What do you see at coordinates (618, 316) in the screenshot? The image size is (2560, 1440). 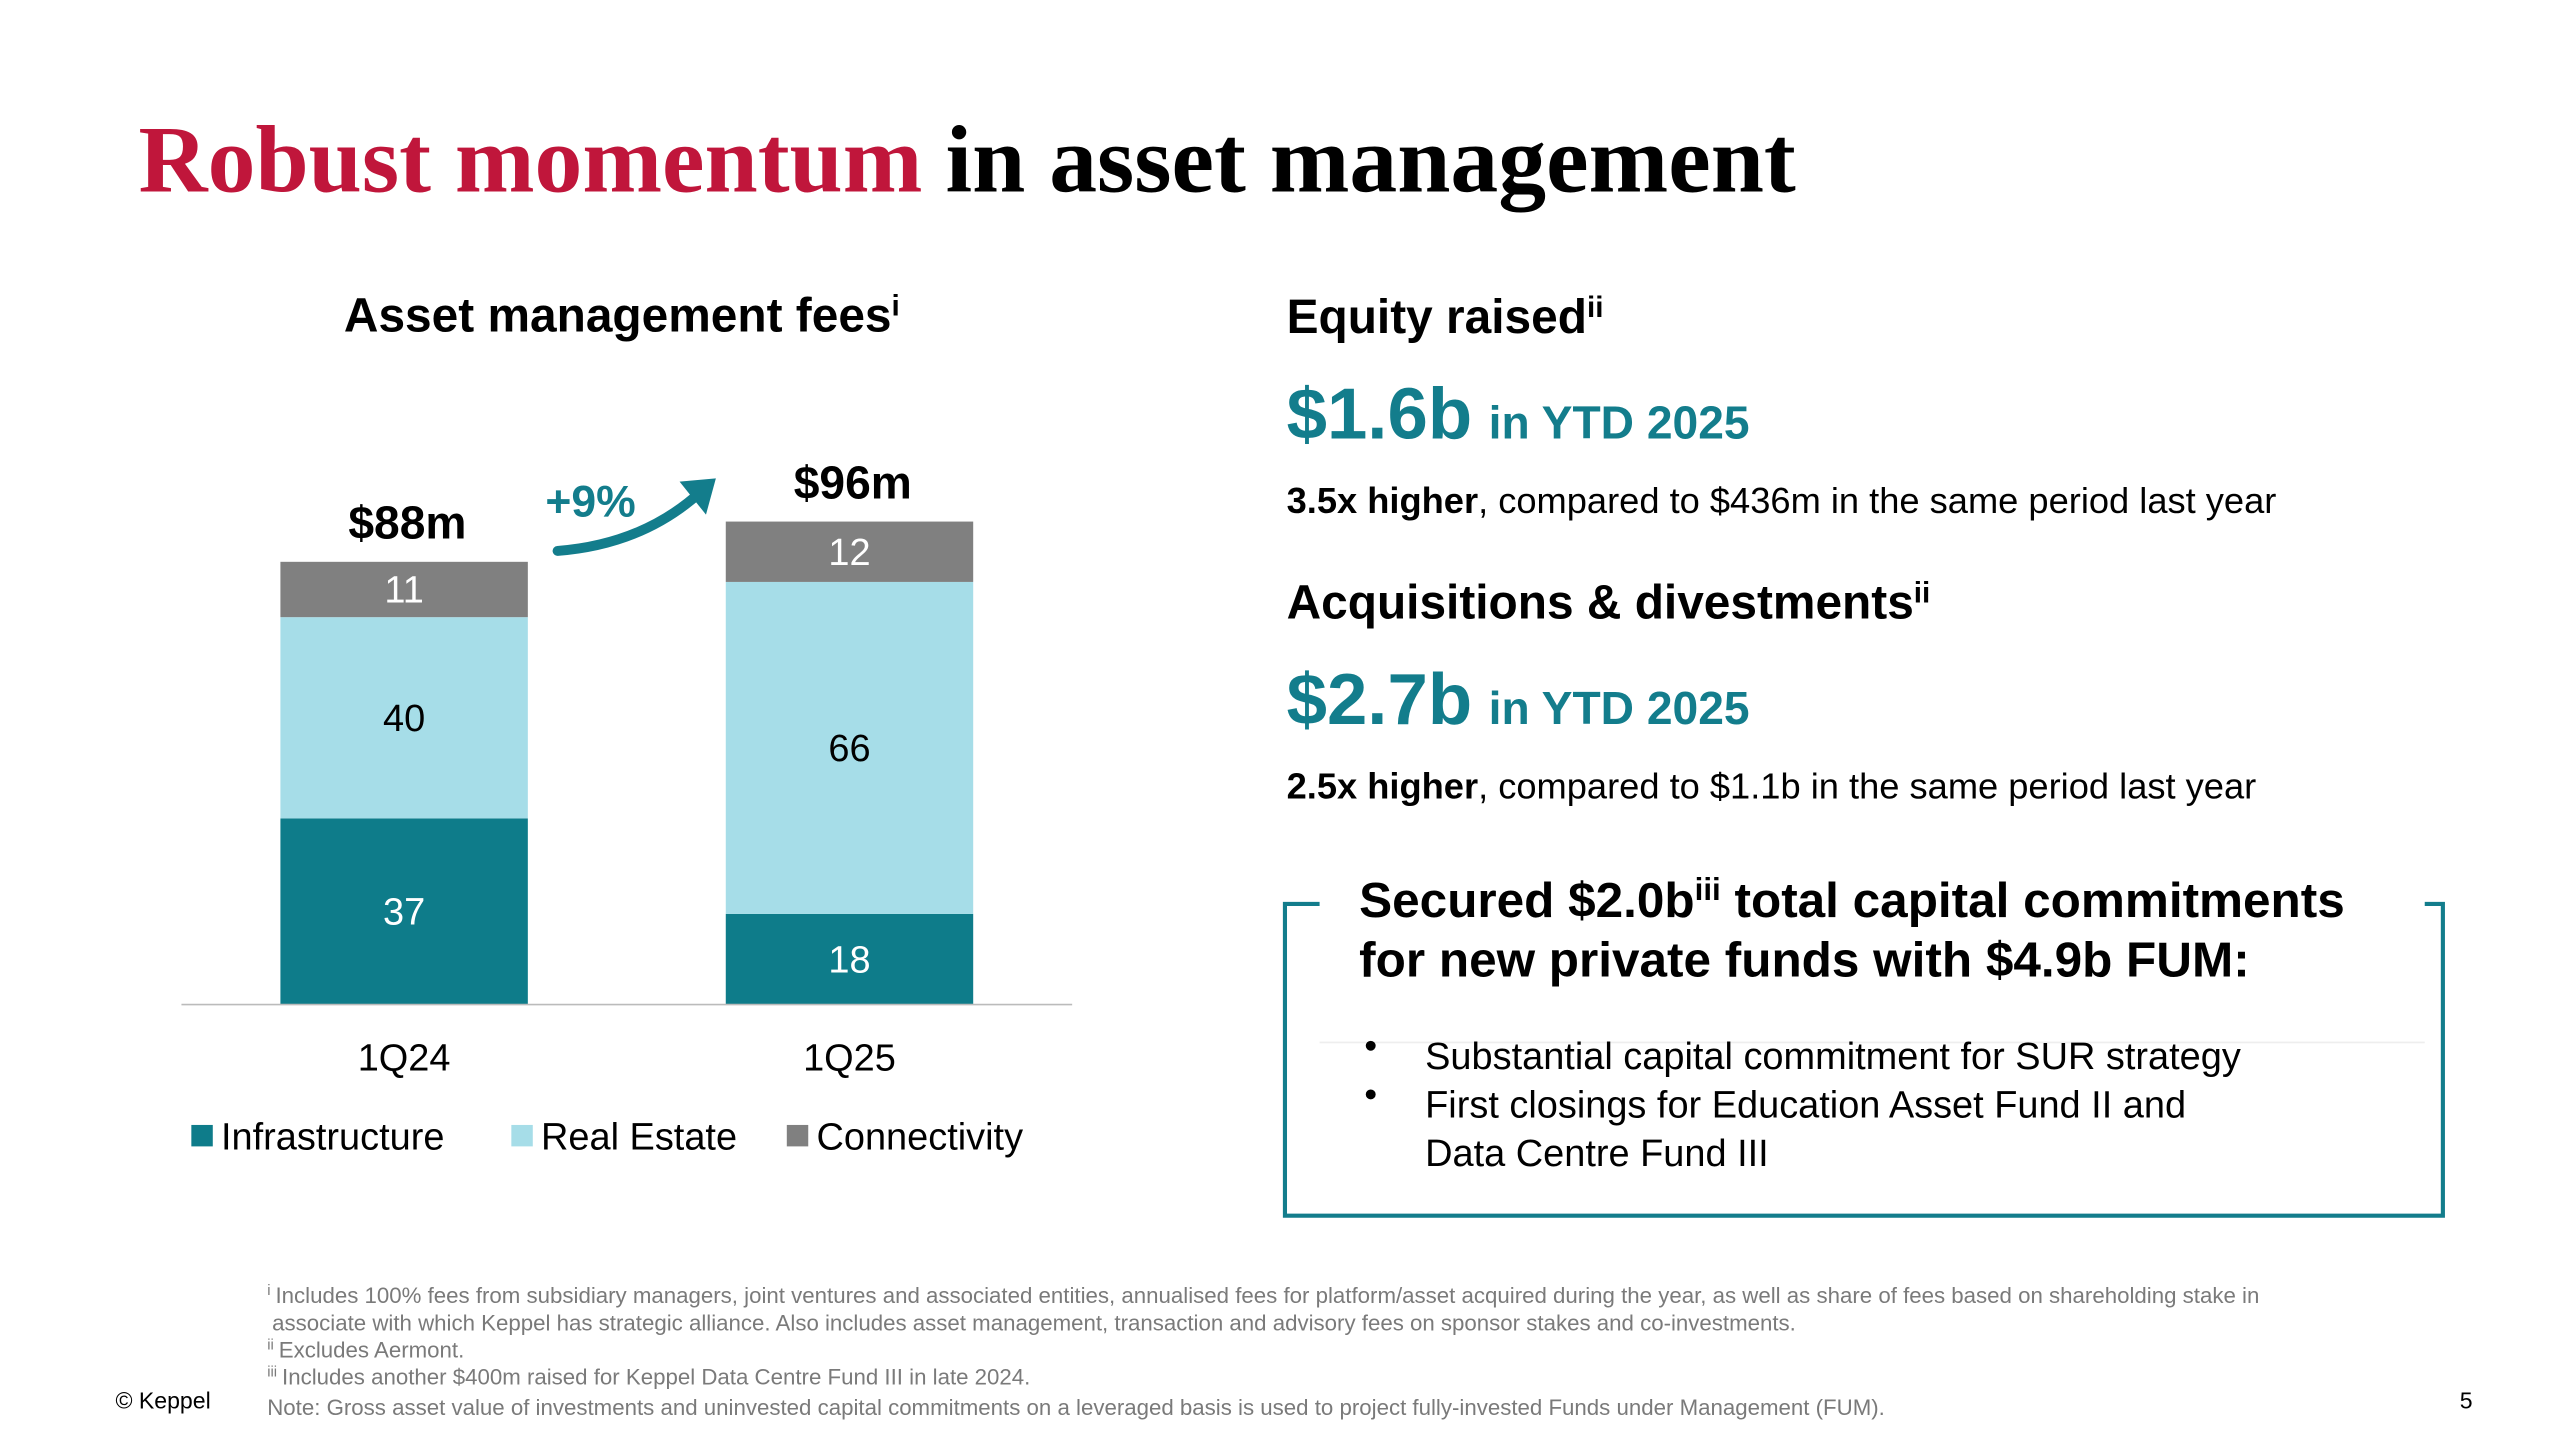 I see `chart-title-text: Asset management fees` at bounding box center [618, 316].